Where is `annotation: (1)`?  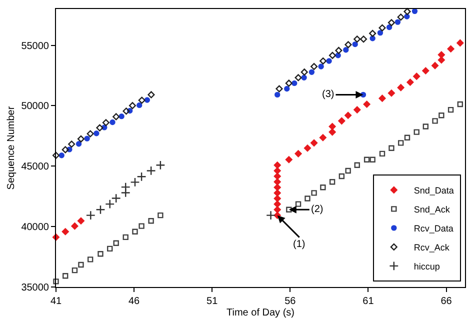 annotation: (1) is located at coordinates (299, 244).